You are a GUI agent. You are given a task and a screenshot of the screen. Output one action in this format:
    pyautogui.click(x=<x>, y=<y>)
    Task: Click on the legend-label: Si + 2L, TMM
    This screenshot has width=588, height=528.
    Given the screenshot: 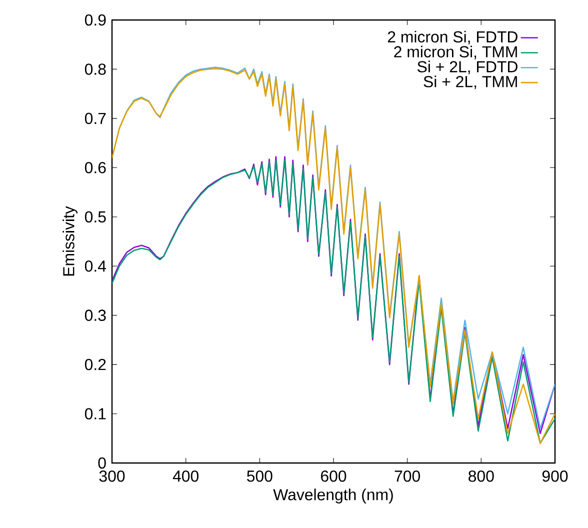 What is the action you would take?
    pyautogui.click(x=470, y=83)
    